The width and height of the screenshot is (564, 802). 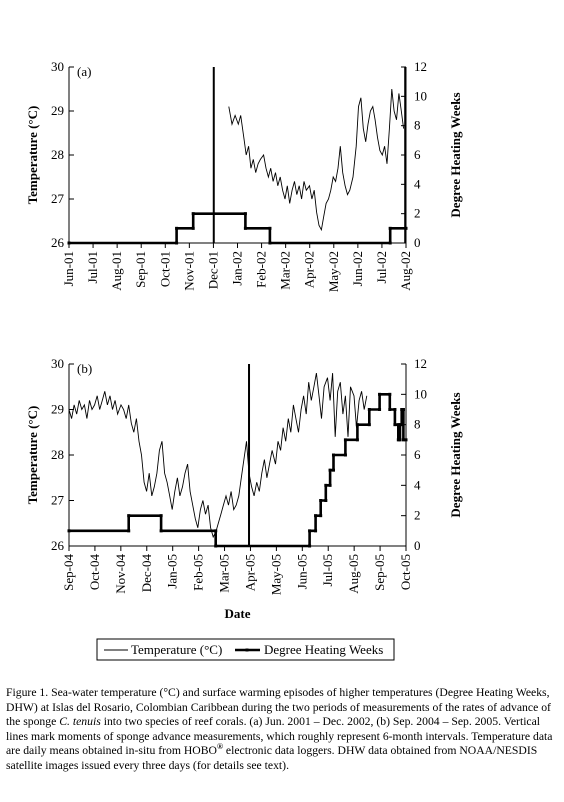 What do you see at coordinates (198, 572) in the screenshot?
I see `x-tick-label: Feb-05` at bounding box center [198, 572].